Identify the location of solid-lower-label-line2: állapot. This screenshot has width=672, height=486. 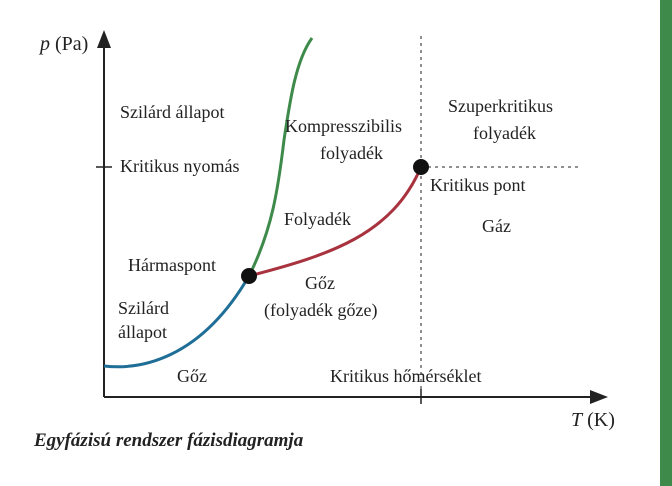
(142, 332).